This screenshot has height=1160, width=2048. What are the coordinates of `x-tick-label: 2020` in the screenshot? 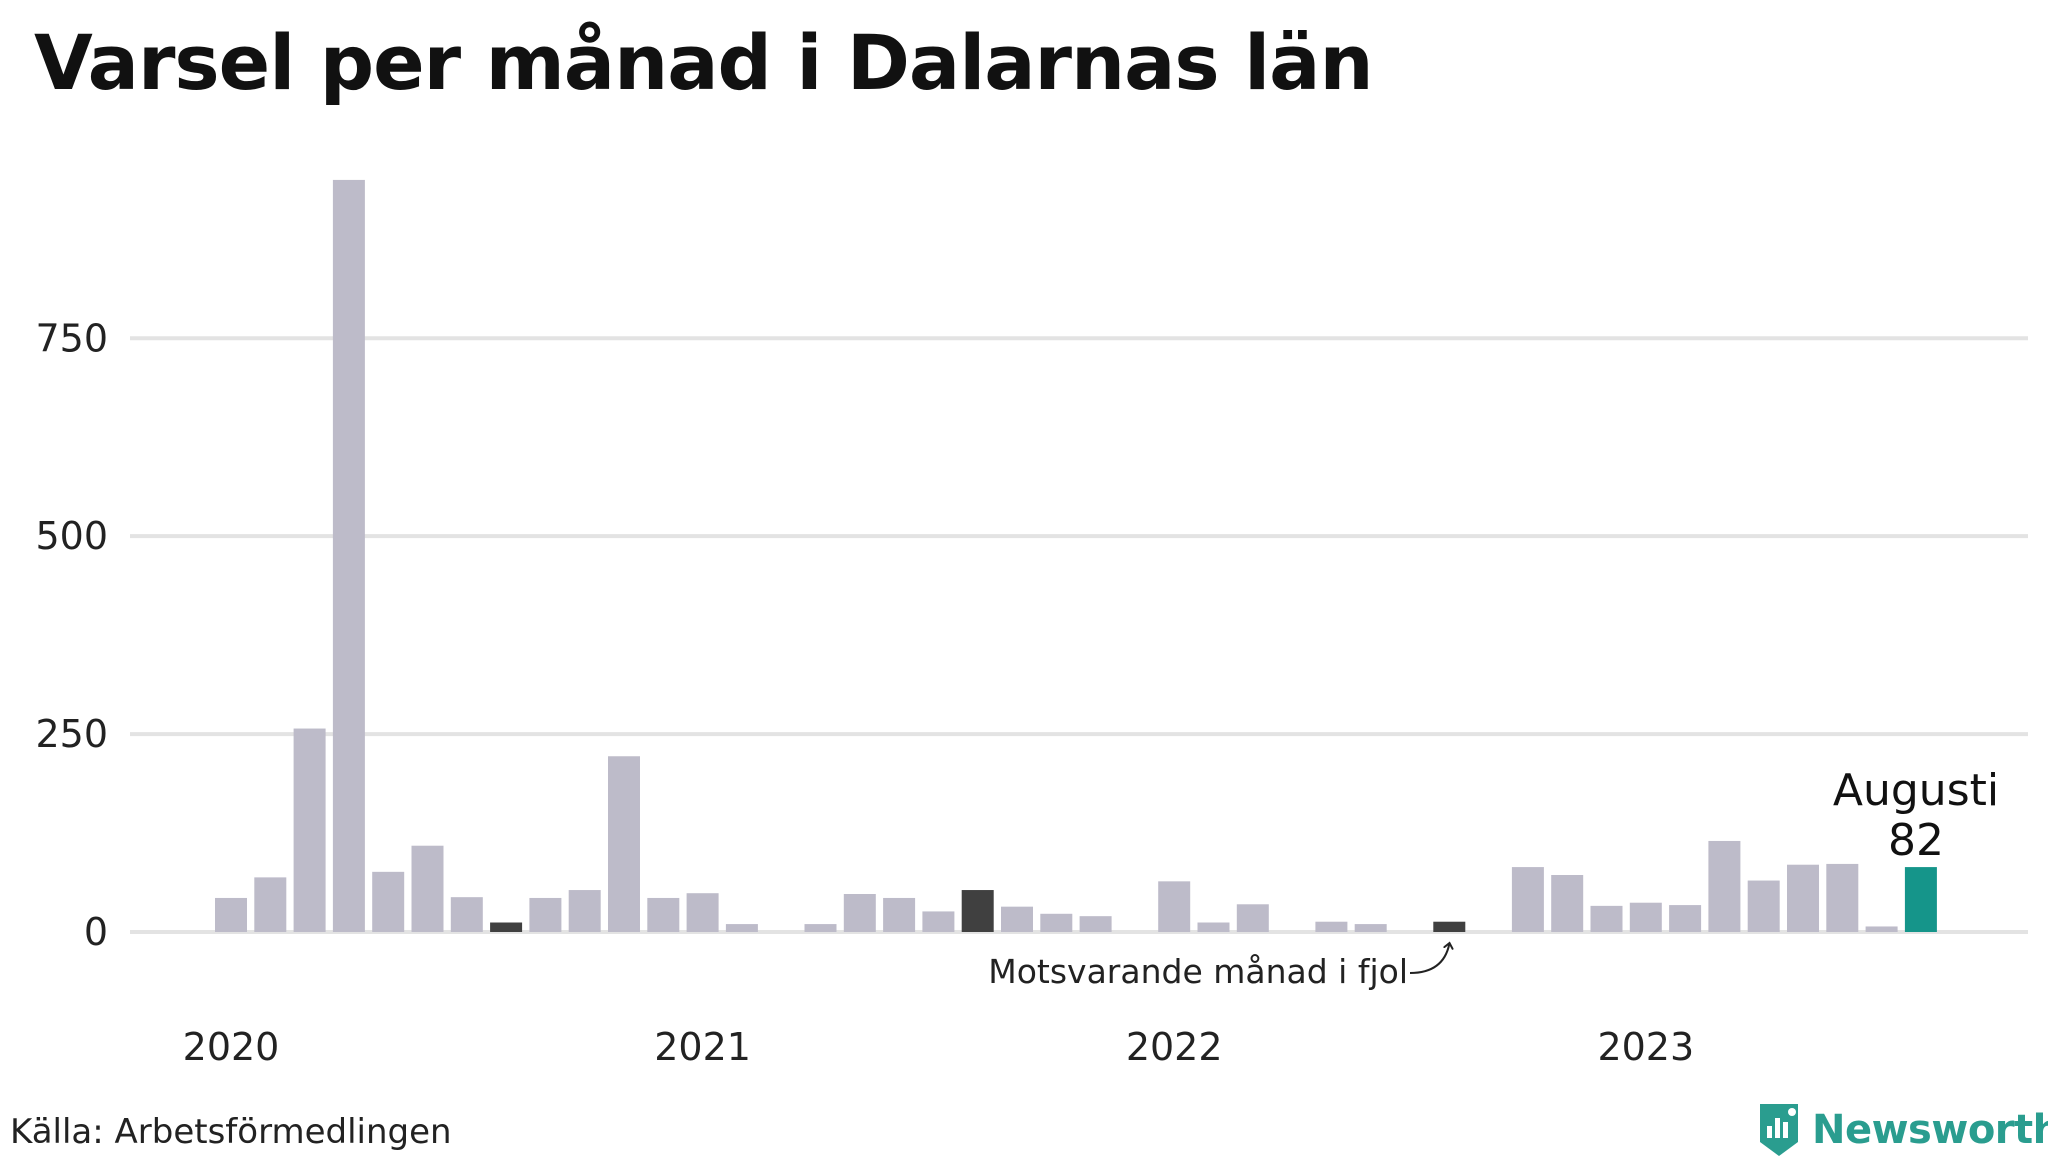 It's located at (231, 1047).